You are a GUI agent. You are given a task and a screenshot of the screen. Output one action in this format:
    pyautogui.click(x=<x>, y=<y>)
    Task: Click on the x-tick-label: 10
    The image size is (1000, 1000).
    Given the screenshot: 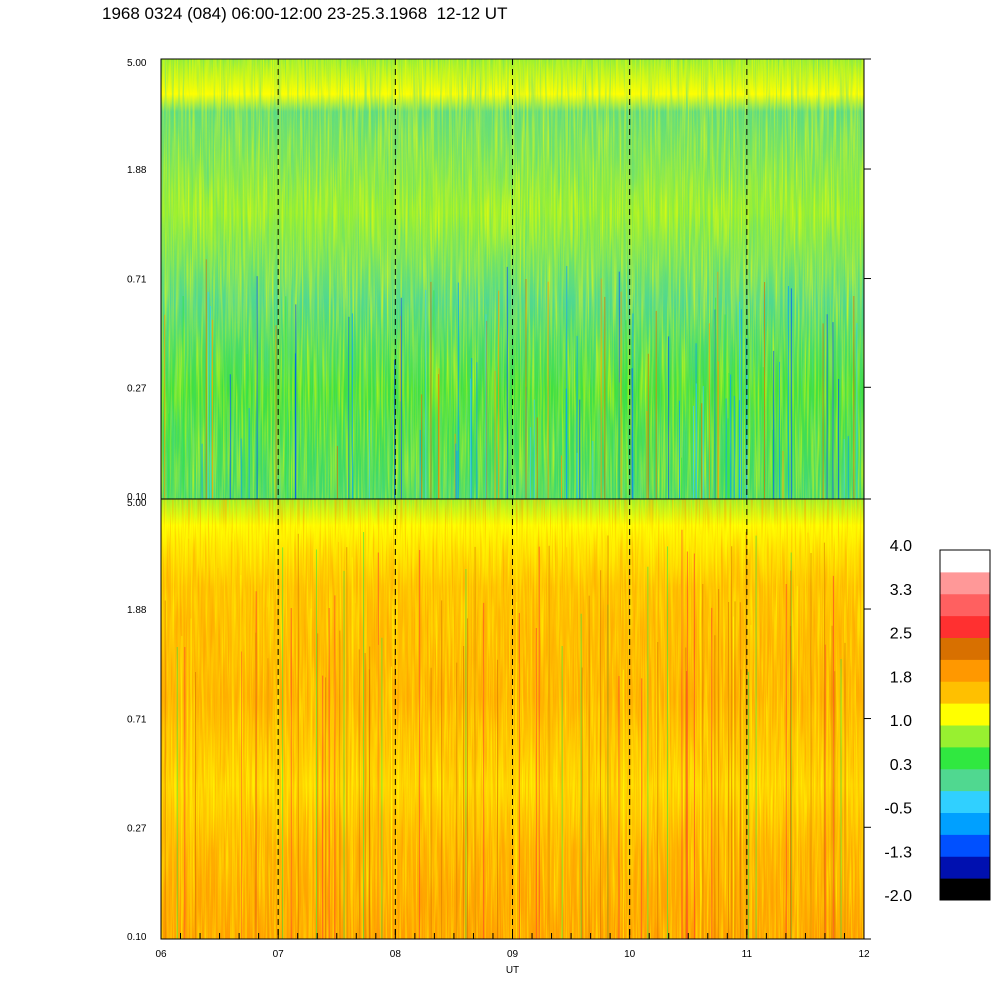 What is the action you would take?
    pyautogui.click(x=630, y=954)
    